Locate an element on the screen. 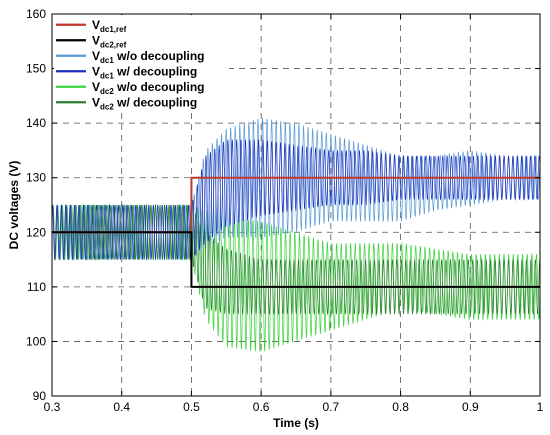  x-tick-label: 0.8 is located at coordinates (400, 407).